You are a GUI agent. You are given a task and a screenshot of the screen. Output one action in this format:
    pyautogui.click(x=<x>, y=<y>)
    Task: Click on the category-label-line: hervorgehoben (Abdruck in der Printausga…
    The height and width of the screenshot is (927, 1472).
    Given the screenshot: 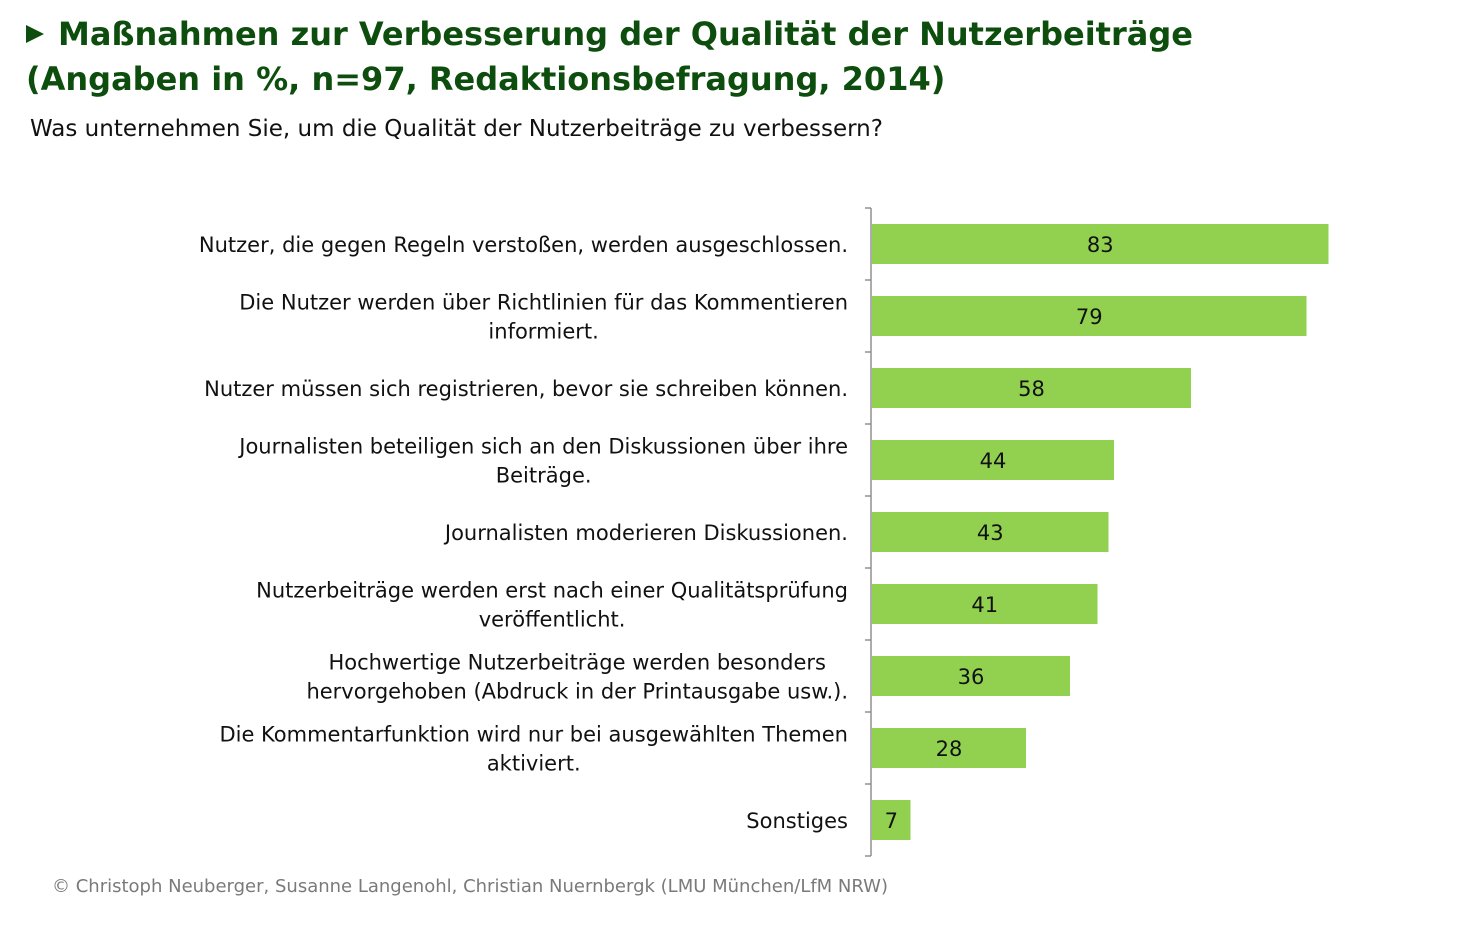 What is the action you would take?
    pyautogui.click(x=577, y=692)
    